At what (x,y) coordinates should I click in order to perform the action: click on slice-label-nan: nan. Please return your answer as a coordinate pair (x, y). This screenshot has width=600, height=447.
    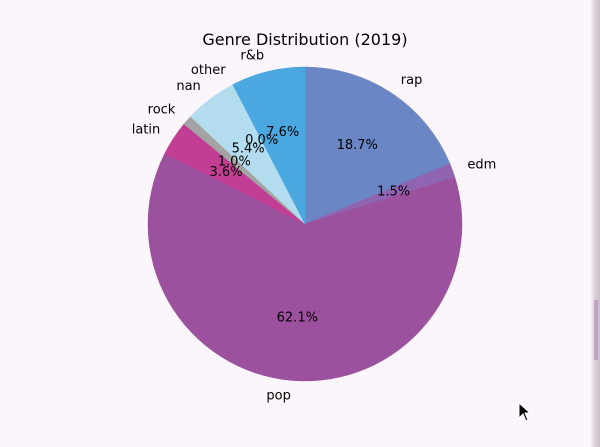
    Looking at the image, I should click on (188, 86).